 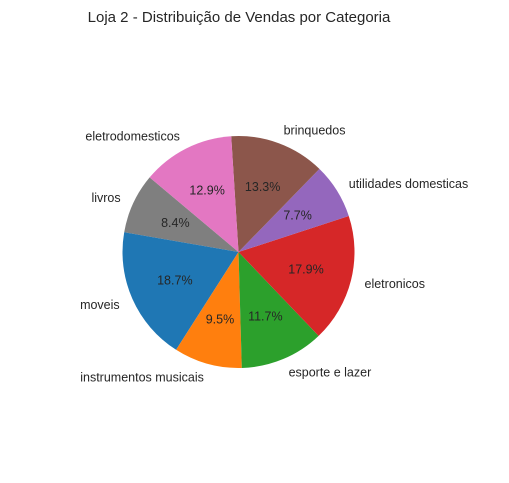 I want to click on pie-category-label: utilidades domesticas, so click(x=409, y=184).